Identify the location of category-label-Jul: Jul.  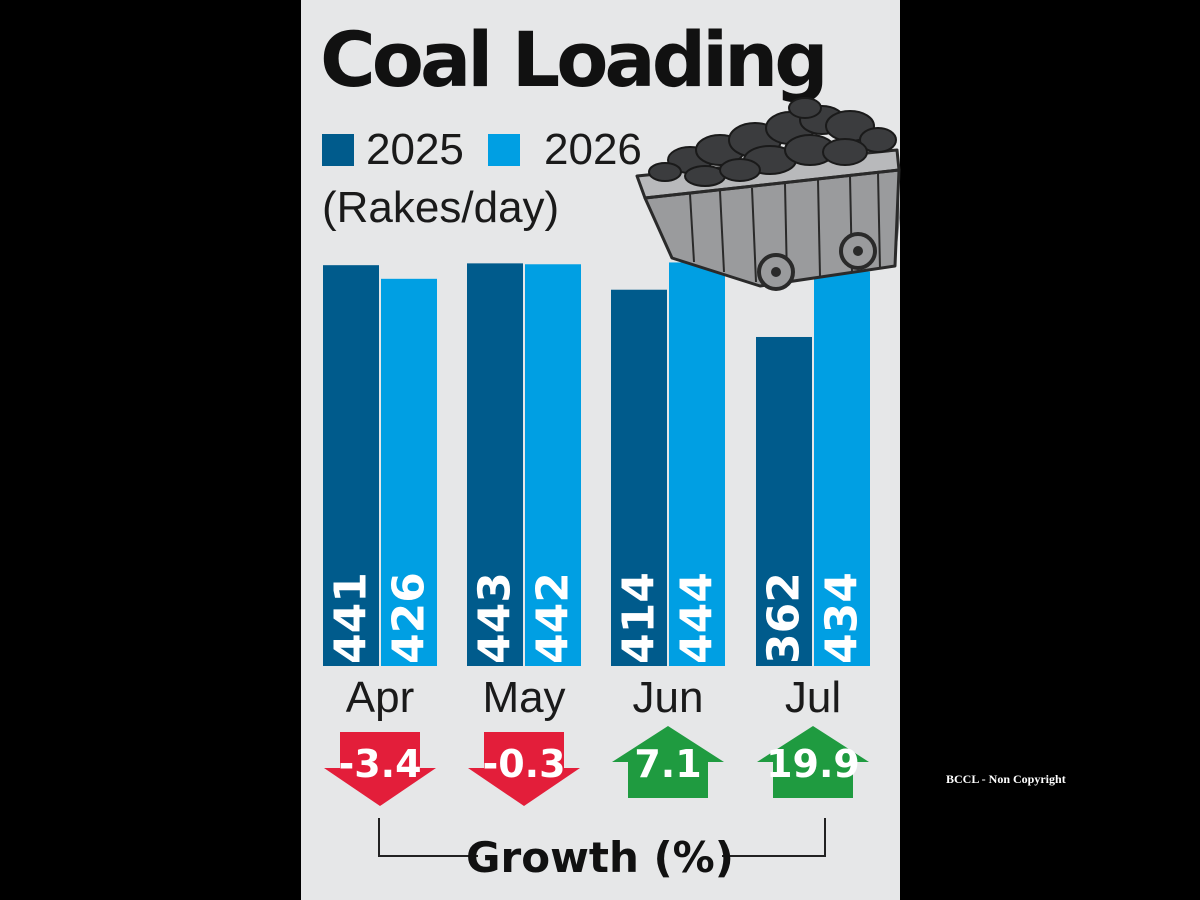
(813, 697).